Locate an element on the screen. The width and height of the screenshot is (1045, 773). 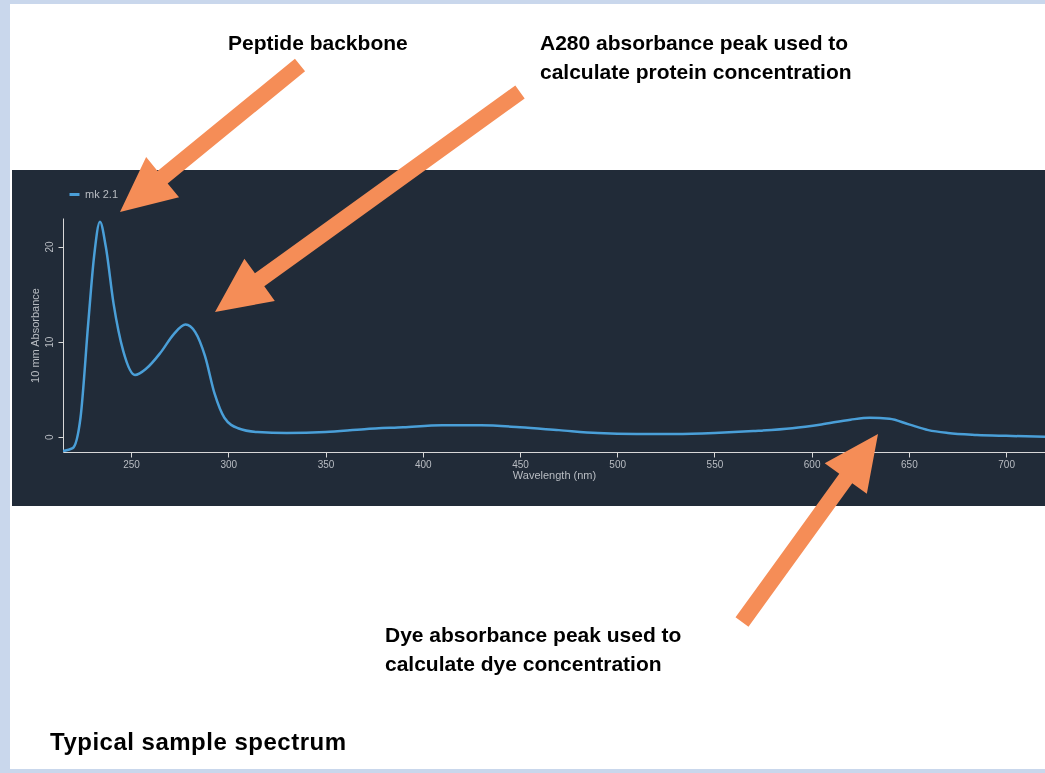
x-tick-label: 700 is located at coordinates (1007, 464).